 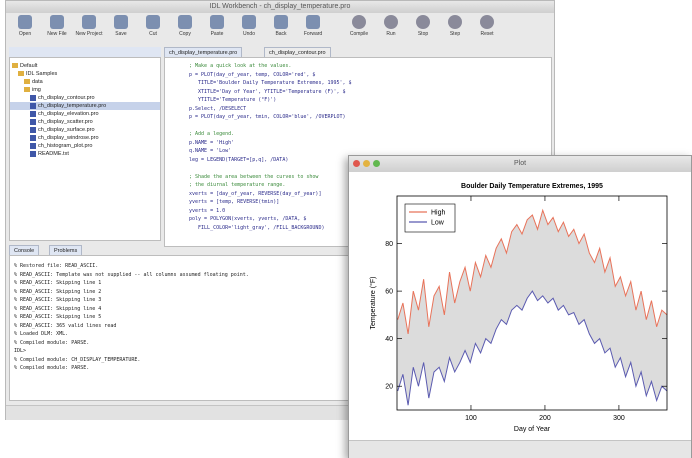 What do you see at coordinates (66, 250) in the screenshot?
I see `console-tab: Problems` at bounding box center [66, 250].